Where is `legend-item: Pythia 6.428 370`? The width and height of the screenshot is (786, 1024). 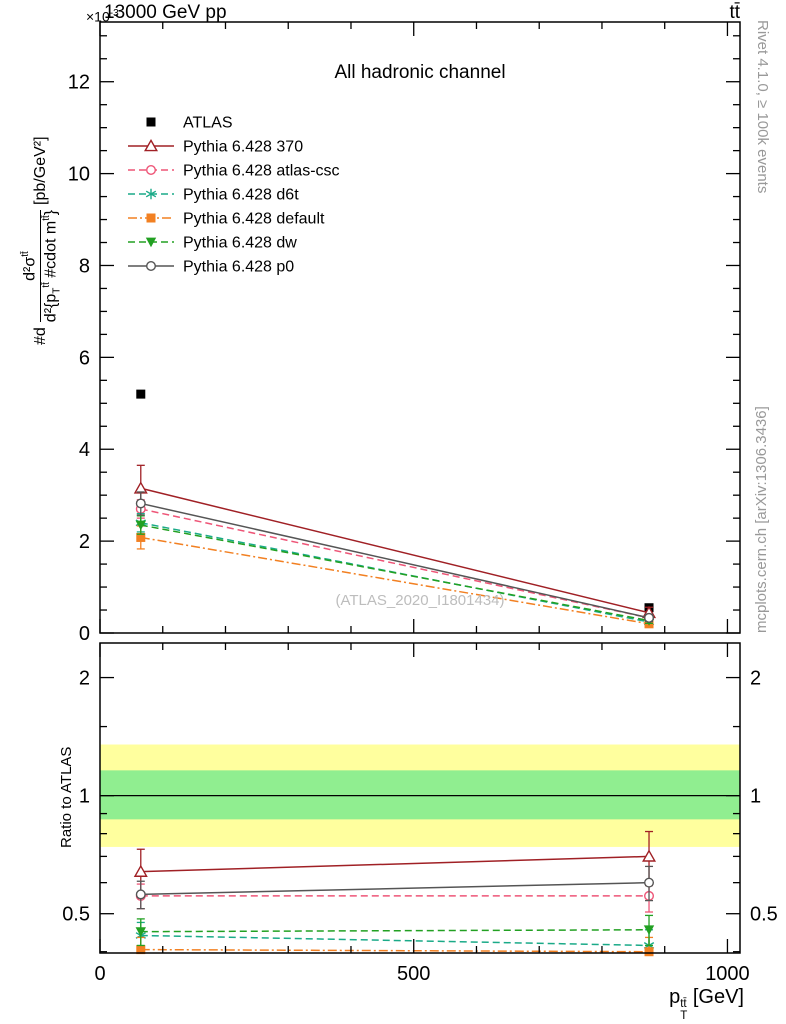
legend-item: Pythia 6.428 370 is located at coordinates (215, 147).